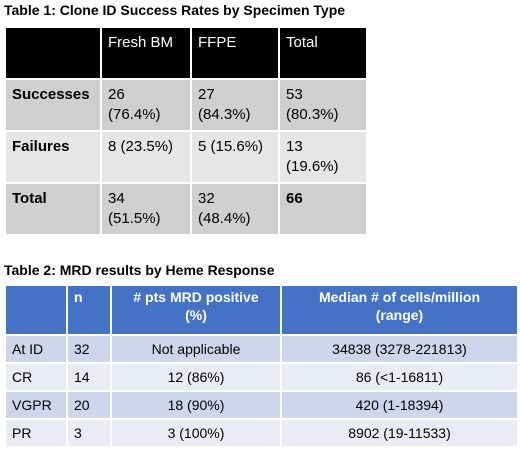 The width and height of the screenshot is (520, 454). I want to click on table1-header-fresh-bm: Fresh BM, so click(146, 53).